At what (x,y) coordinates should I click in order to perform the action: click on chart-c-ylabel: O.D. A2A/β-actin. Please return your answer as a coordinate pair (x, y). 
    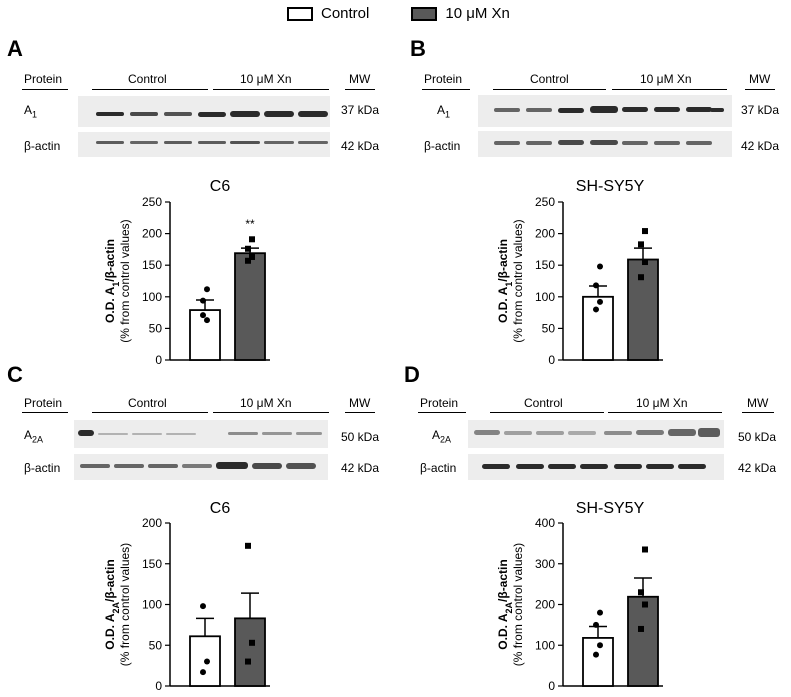
    Looking at the image, I should click on (112, 604).